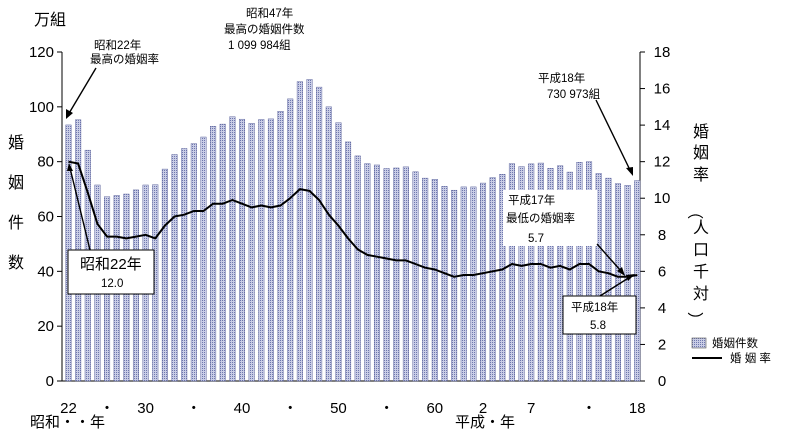 Image resolution: width=787 pixels, height=433 pixels. I want to click on annotation-s47-peak-count: 昭和47年 最高の婚姻件数 1 099 984組, so click(264, 29).